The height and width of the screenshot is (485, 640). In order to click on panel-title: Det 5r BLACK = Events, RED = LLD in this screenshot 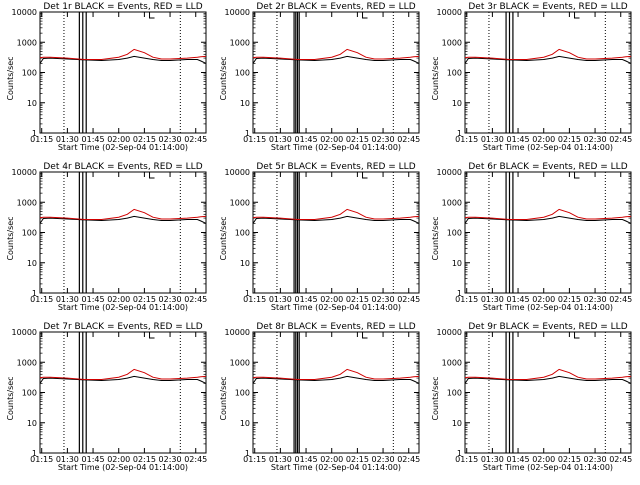, I will do `click(335, 167)`.